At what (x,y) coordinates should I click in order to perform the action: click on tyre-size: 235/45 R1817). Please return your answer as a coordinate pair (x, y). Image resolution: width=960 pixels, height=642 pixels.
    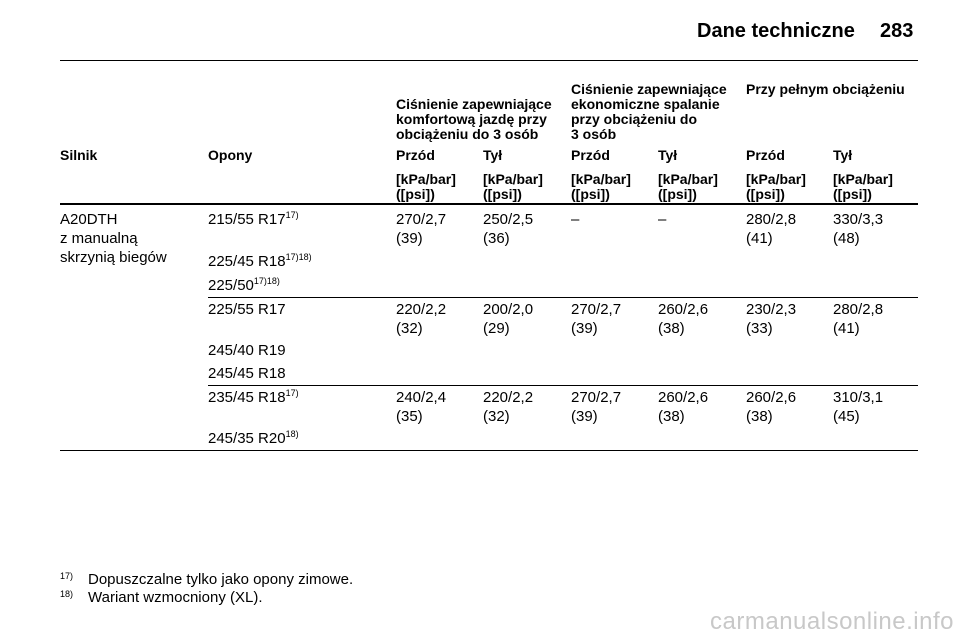
    Looking at the image, I should click on (253, 397).